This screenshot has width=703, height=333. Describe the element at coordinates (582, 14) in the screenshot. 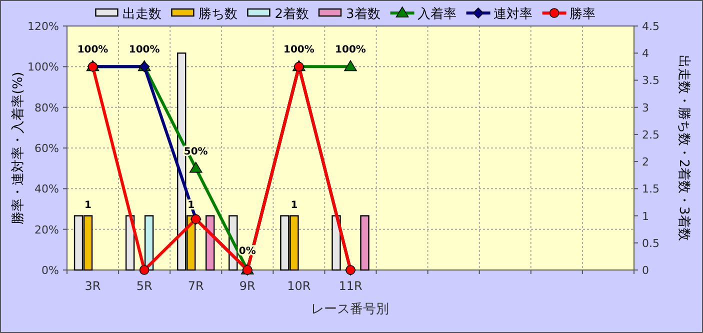

I see `legend-label: 勝率` at that location.